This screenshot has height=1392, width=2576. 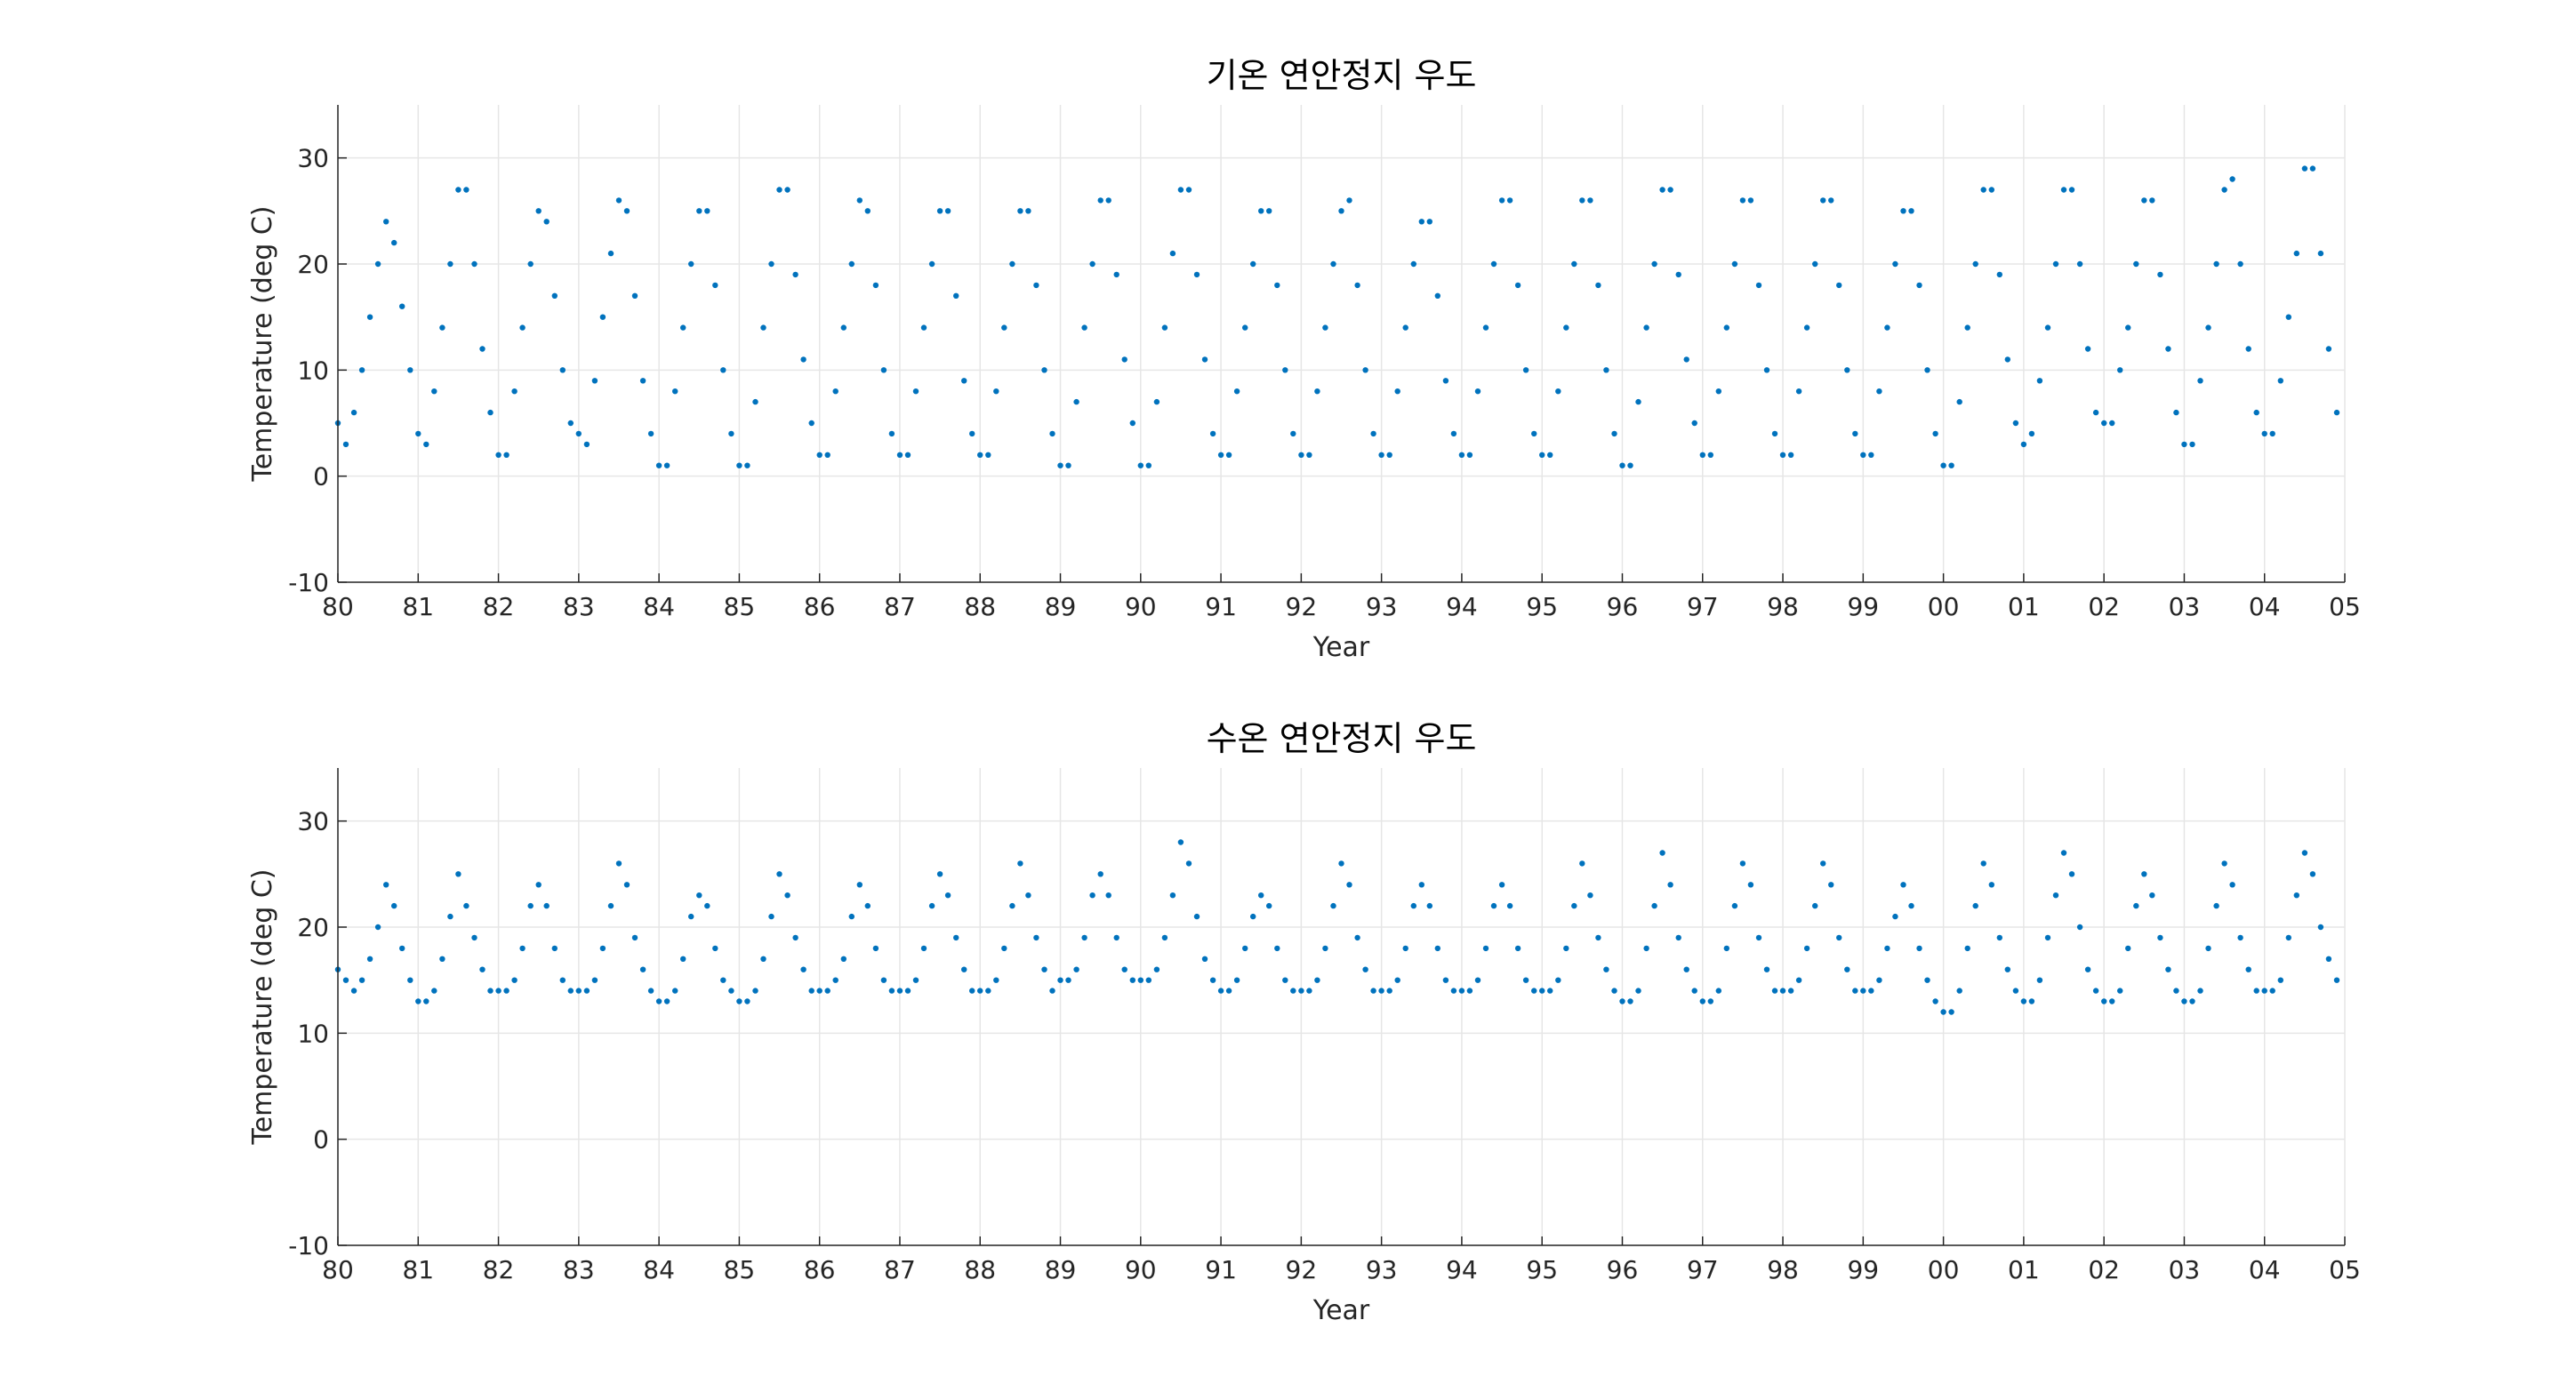 What do you see at coordinates (313, 370) in the screenshot?
I see `y-tick-label: 10` at bounding box center [313, 370].